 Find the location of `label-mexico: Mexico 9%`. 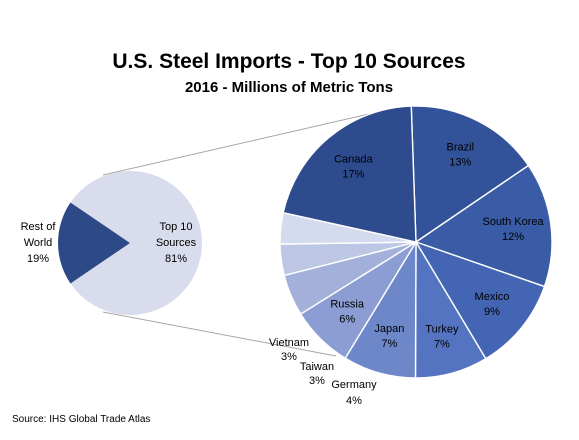

label-mexico: Mexico 9% is located at coordinates (492, 304).